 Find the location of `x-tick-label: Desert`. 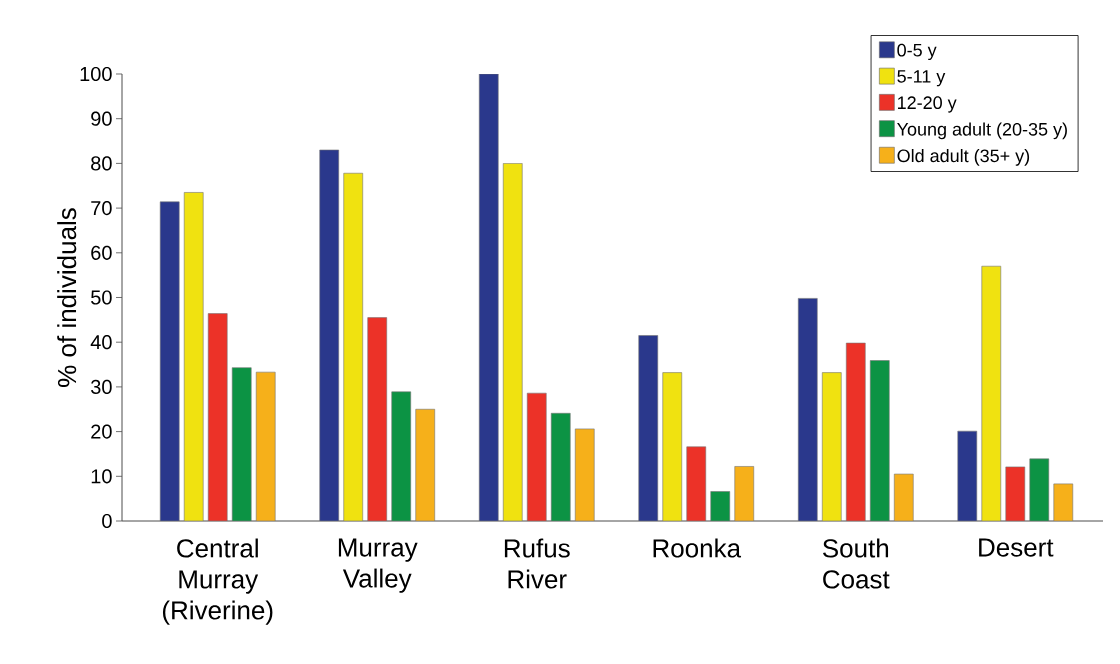

x-tick-label: Desert is located at coordinates (1016, 547).